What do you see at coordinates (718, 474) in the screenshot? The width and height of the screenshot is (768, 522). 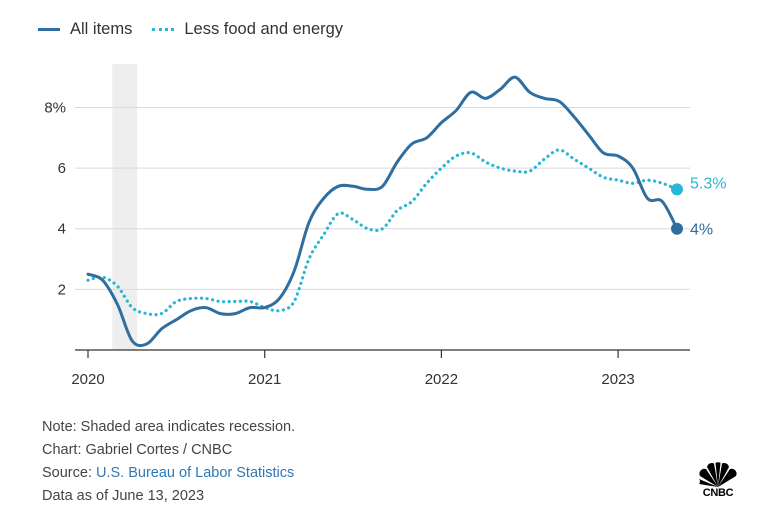 I see `peacock-icon` at bounding box center [718, 474].